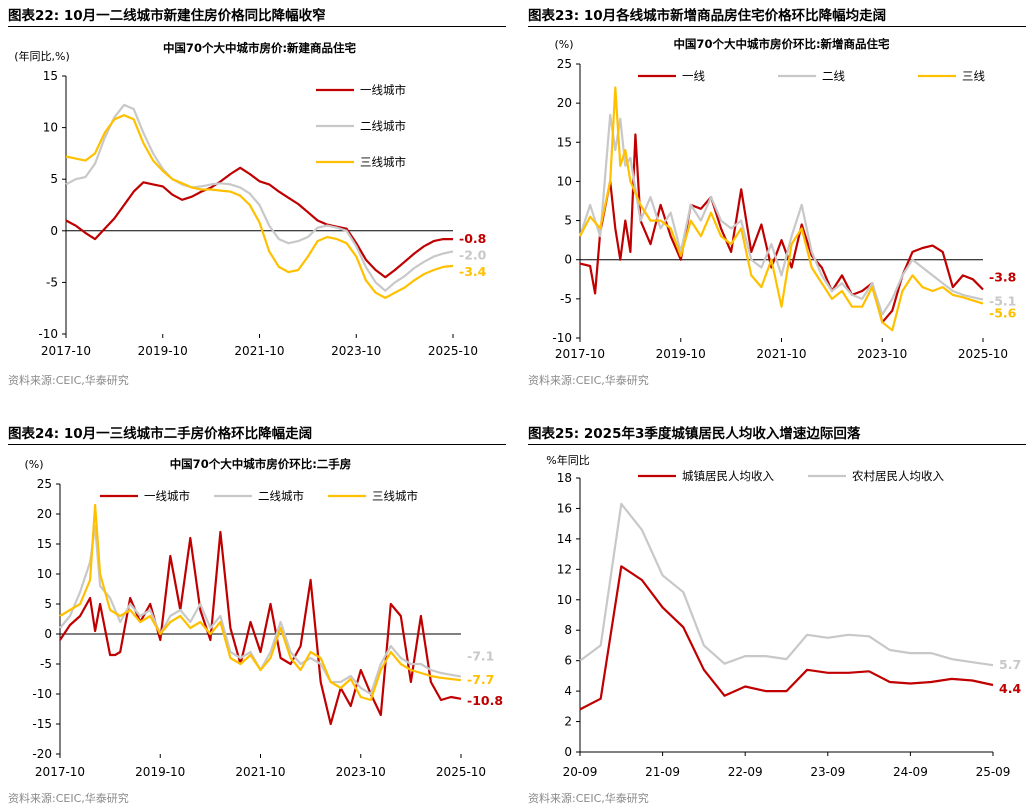 The image size is (1031, 809). What do you see at coordinates (564, 478) in the screenshot?
I see `y-tick-label: 18` at bounding box center [564, 478].